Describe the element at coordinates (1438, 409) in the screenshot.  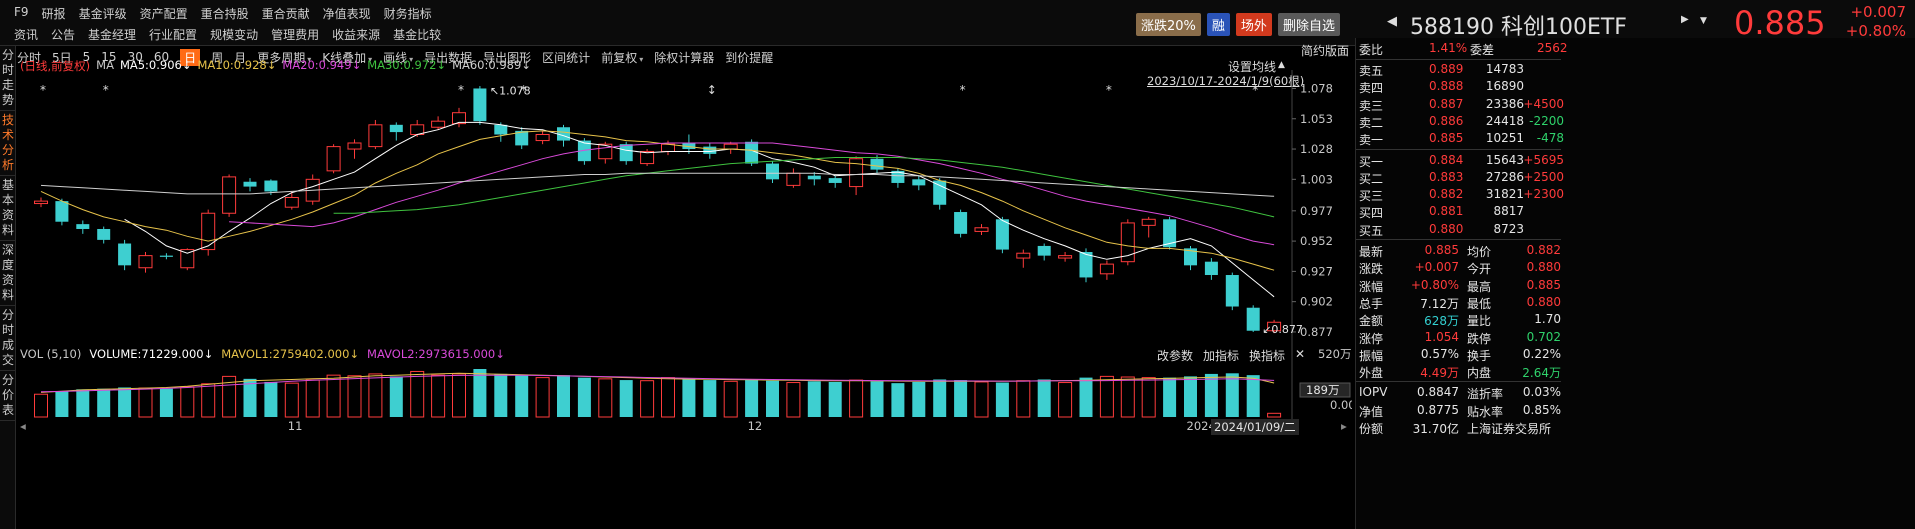
I see `stat-value: 0.8775` at that location.